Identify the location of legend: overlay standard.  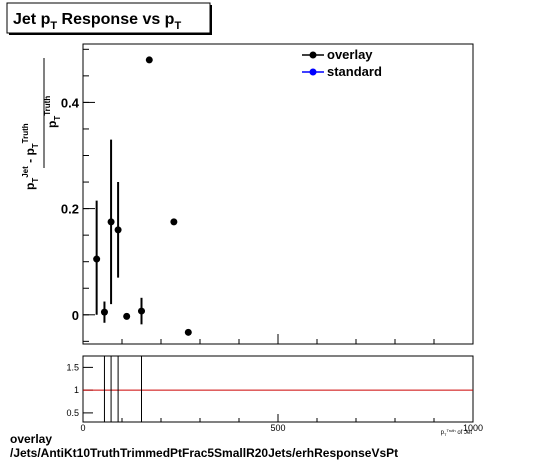
(342, 63).